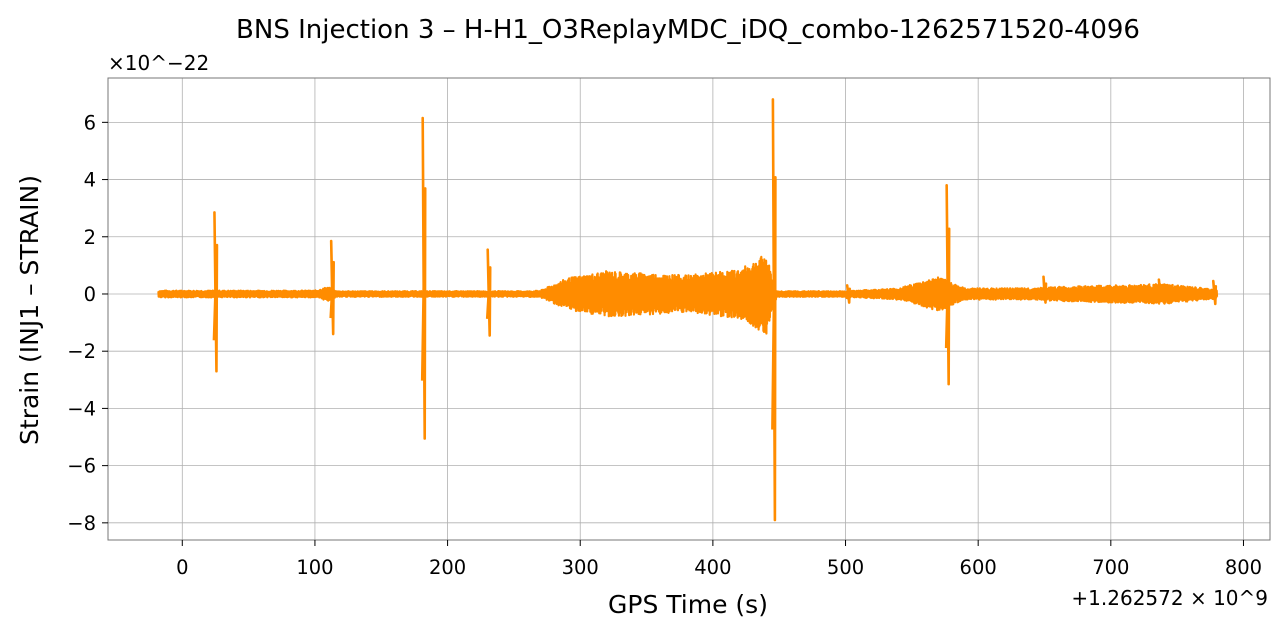 The width and height of the screenshot is (1284, 633). What do you see at coordinates (712, 567) in the screenshot?
I see `x-tick-label: 400` at bounding box center [712, 567].